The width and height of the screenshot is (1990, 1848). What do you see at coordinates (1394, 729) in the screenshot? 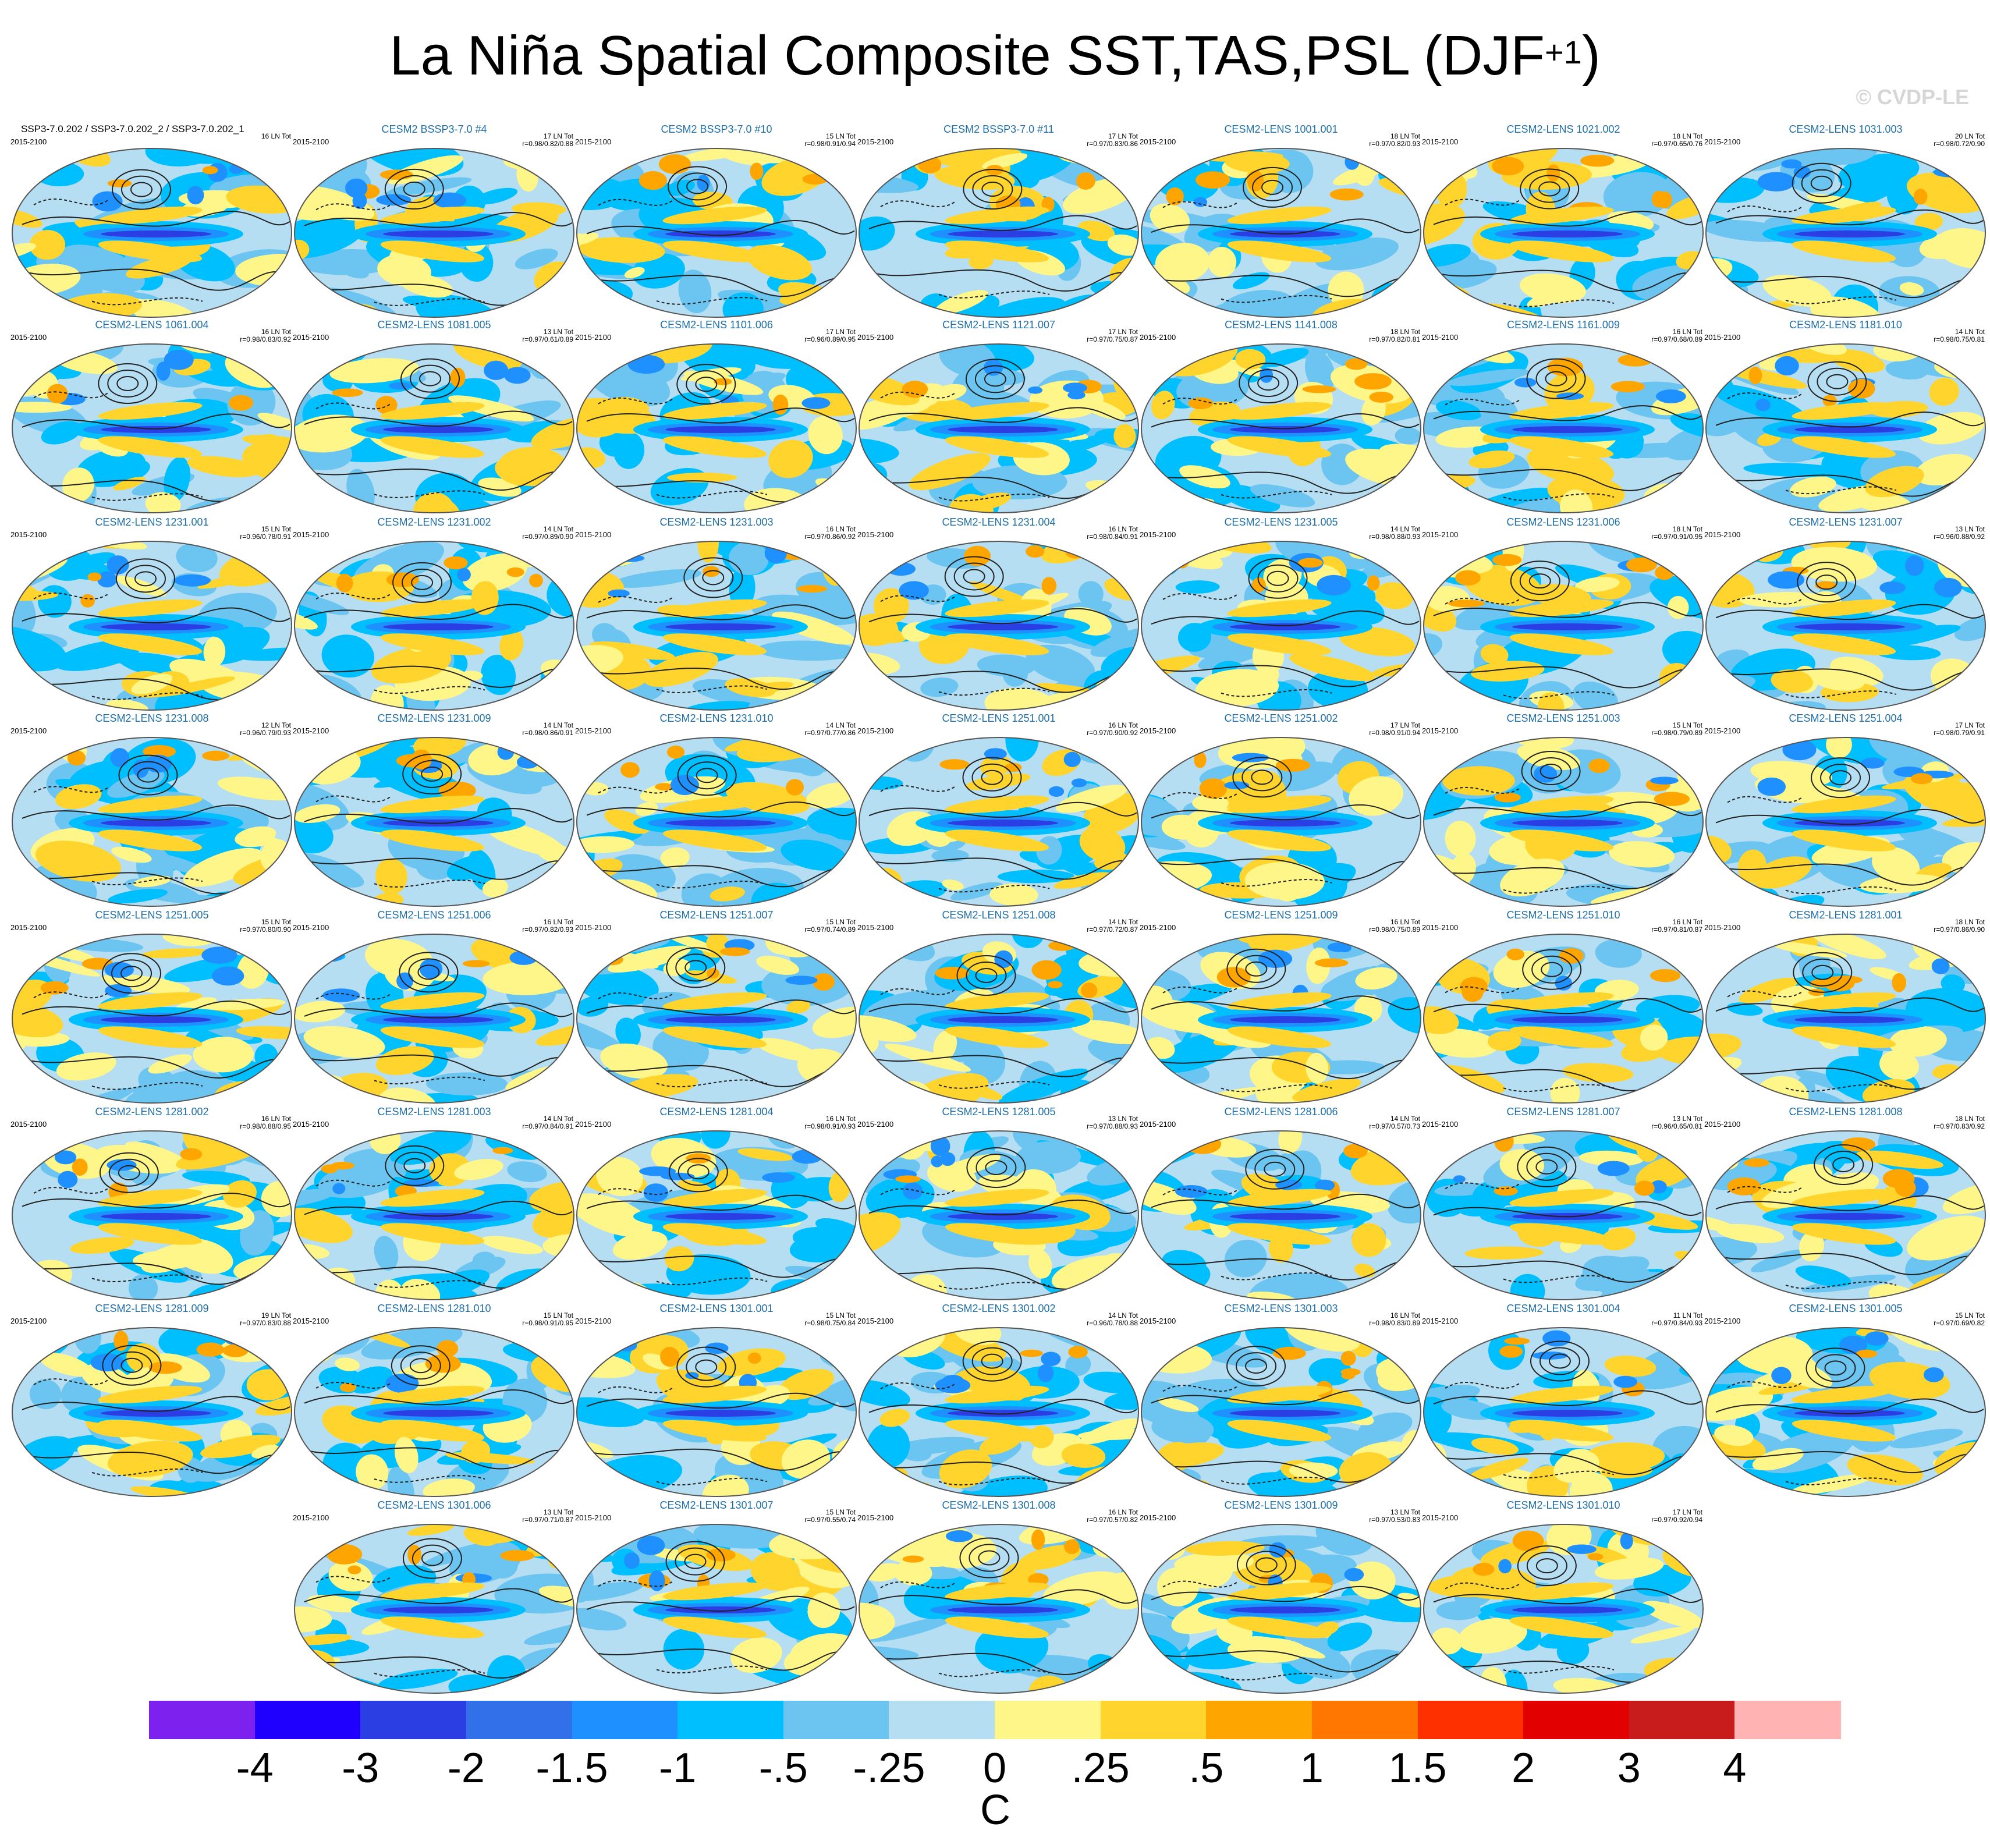
I see `panel-ln-count: 17 LN Tot r=0.98/0.91/0.94` at bounding box center [1394, 729].